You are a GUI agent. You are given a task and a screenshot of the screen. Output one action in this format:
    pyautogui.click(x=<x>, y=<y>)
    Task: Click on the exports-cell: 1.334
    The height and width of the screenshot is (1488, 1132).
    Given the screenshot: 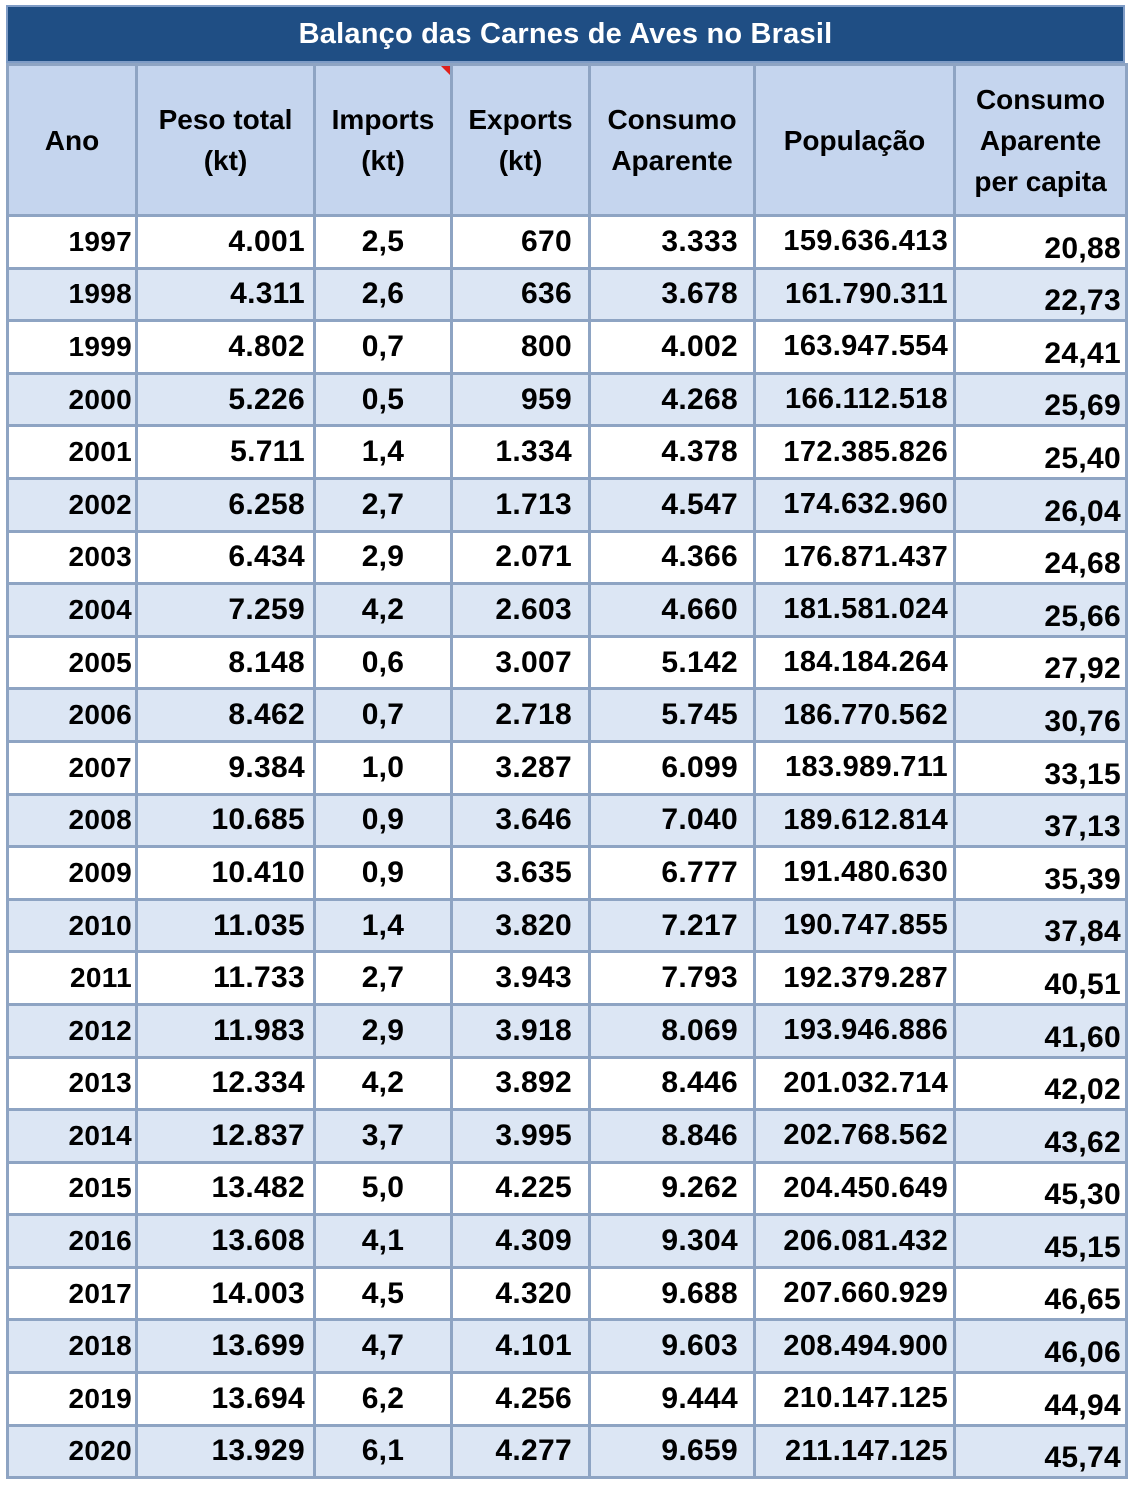 What is the action you would take?
    pyautogui.click(x=520, y=452)
    